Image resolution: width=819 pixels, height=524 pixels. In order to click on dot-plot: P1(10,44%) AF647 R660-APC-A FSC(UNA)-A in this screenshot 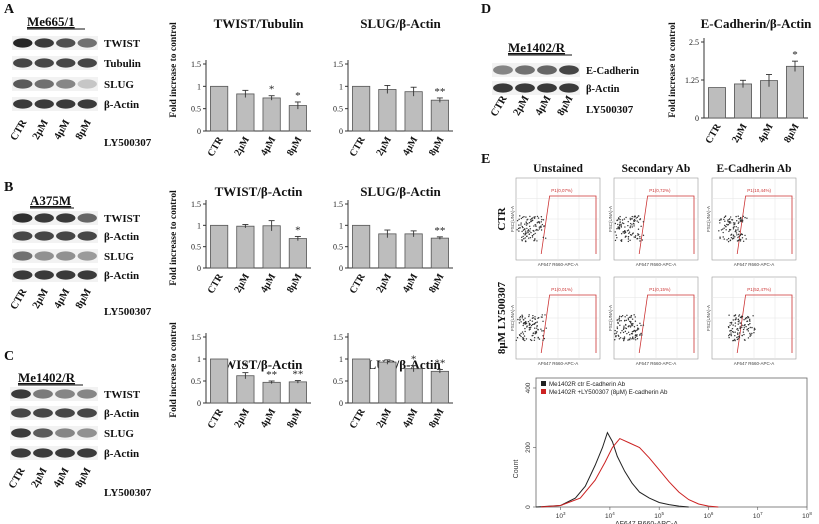, I will do `click(751, 222)`.